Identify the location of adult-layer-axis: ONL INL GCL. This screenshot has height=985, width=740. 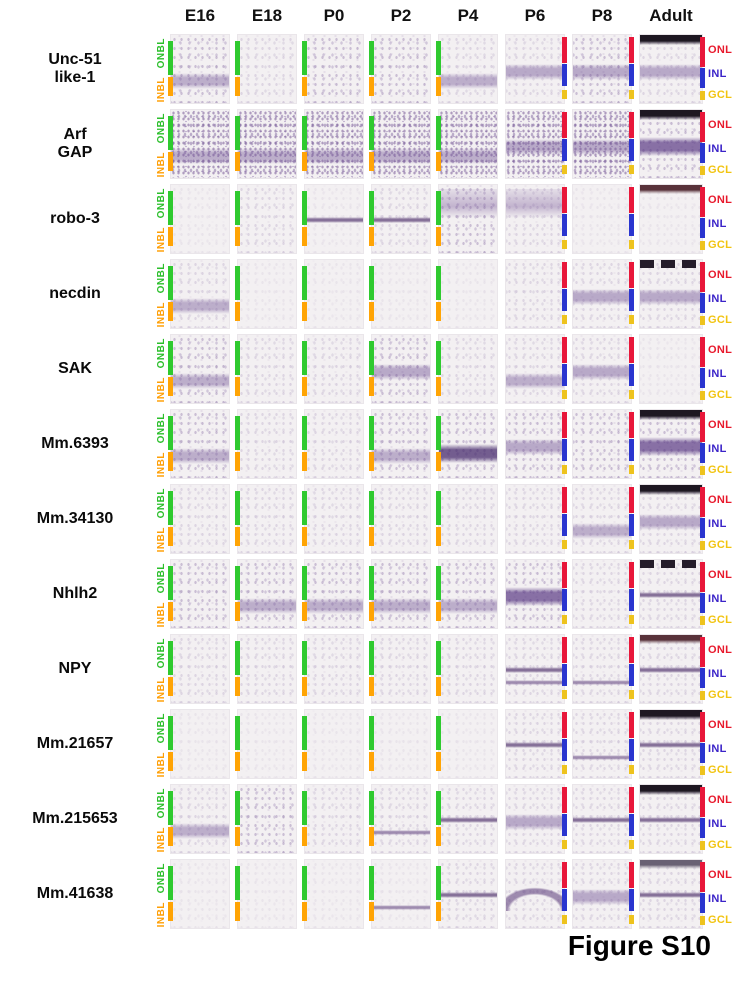
(723, 369).